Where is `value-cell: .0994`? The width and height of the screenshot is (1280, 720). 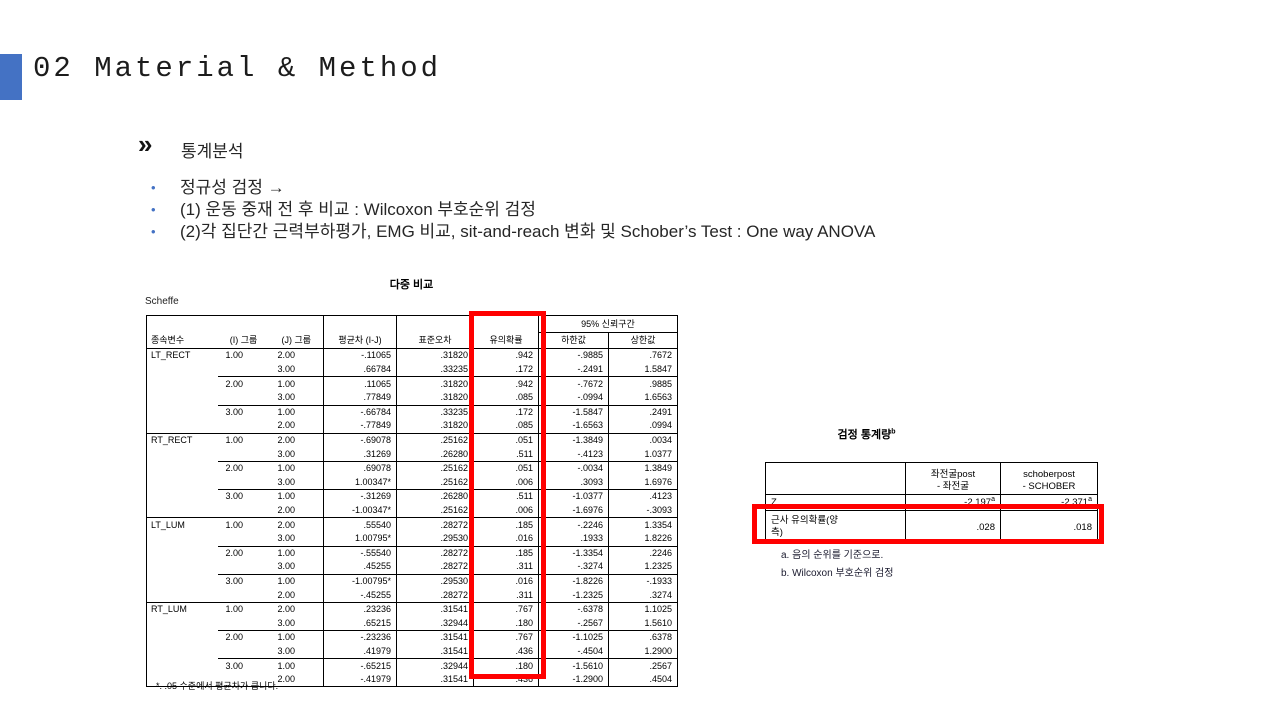 value-cell: .0994 is located at coordinates (660, 425).